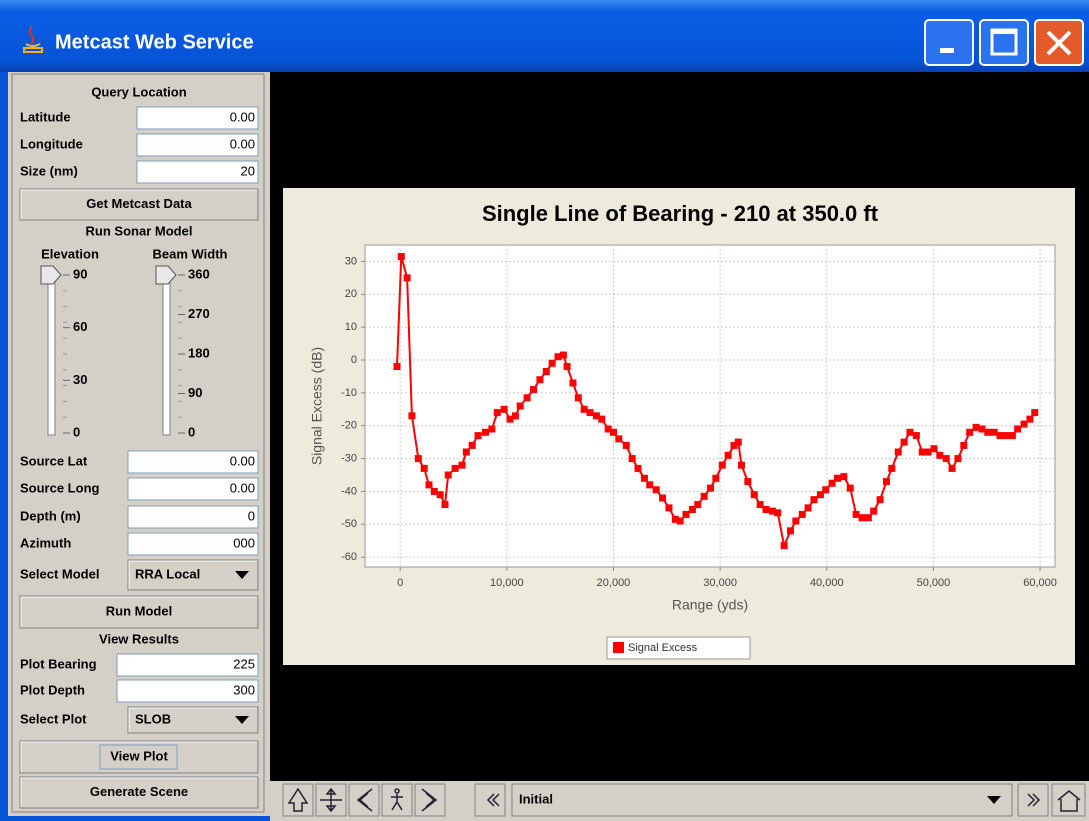 The height and width of the screenshot is (821, 1089). What do you see at coordinates (618, 647) in the screenshot?
I see `legend-swatch` at bounding box center [618, 647].